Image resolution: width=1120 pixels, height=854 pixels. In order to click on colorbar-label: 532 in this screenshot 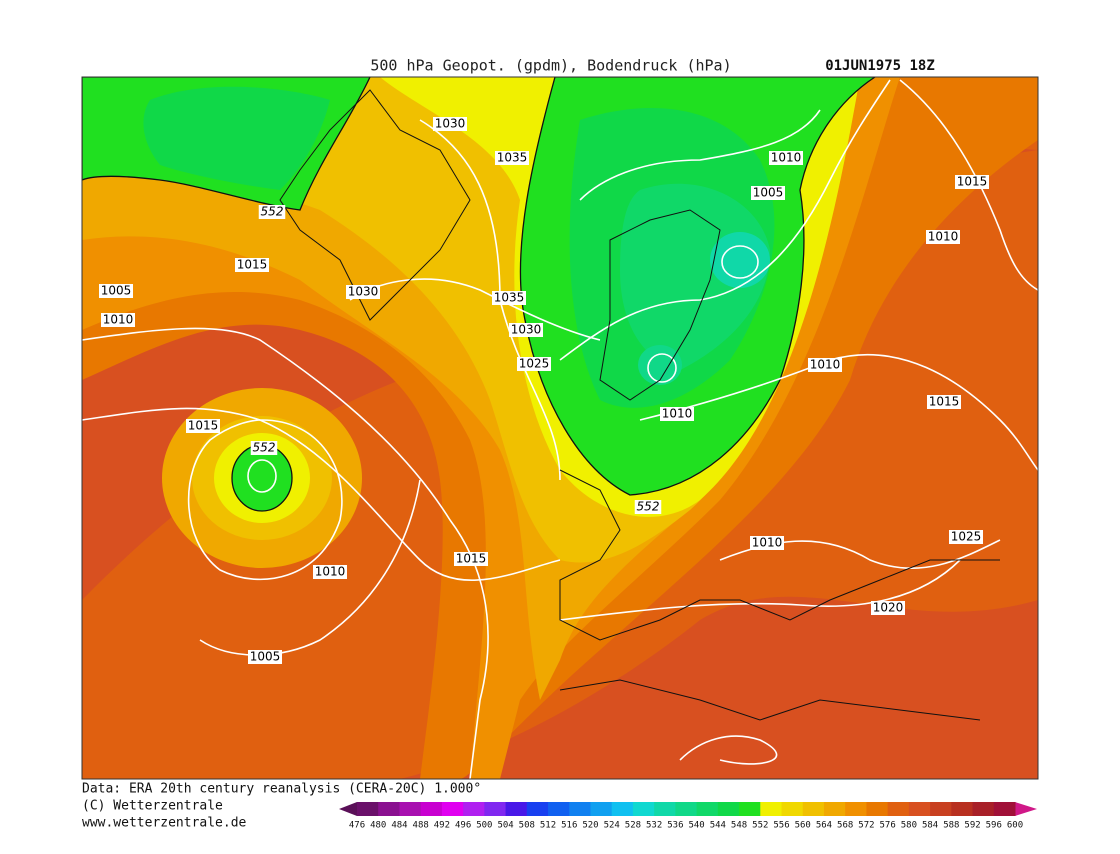, I will do `click(654, 826)`.